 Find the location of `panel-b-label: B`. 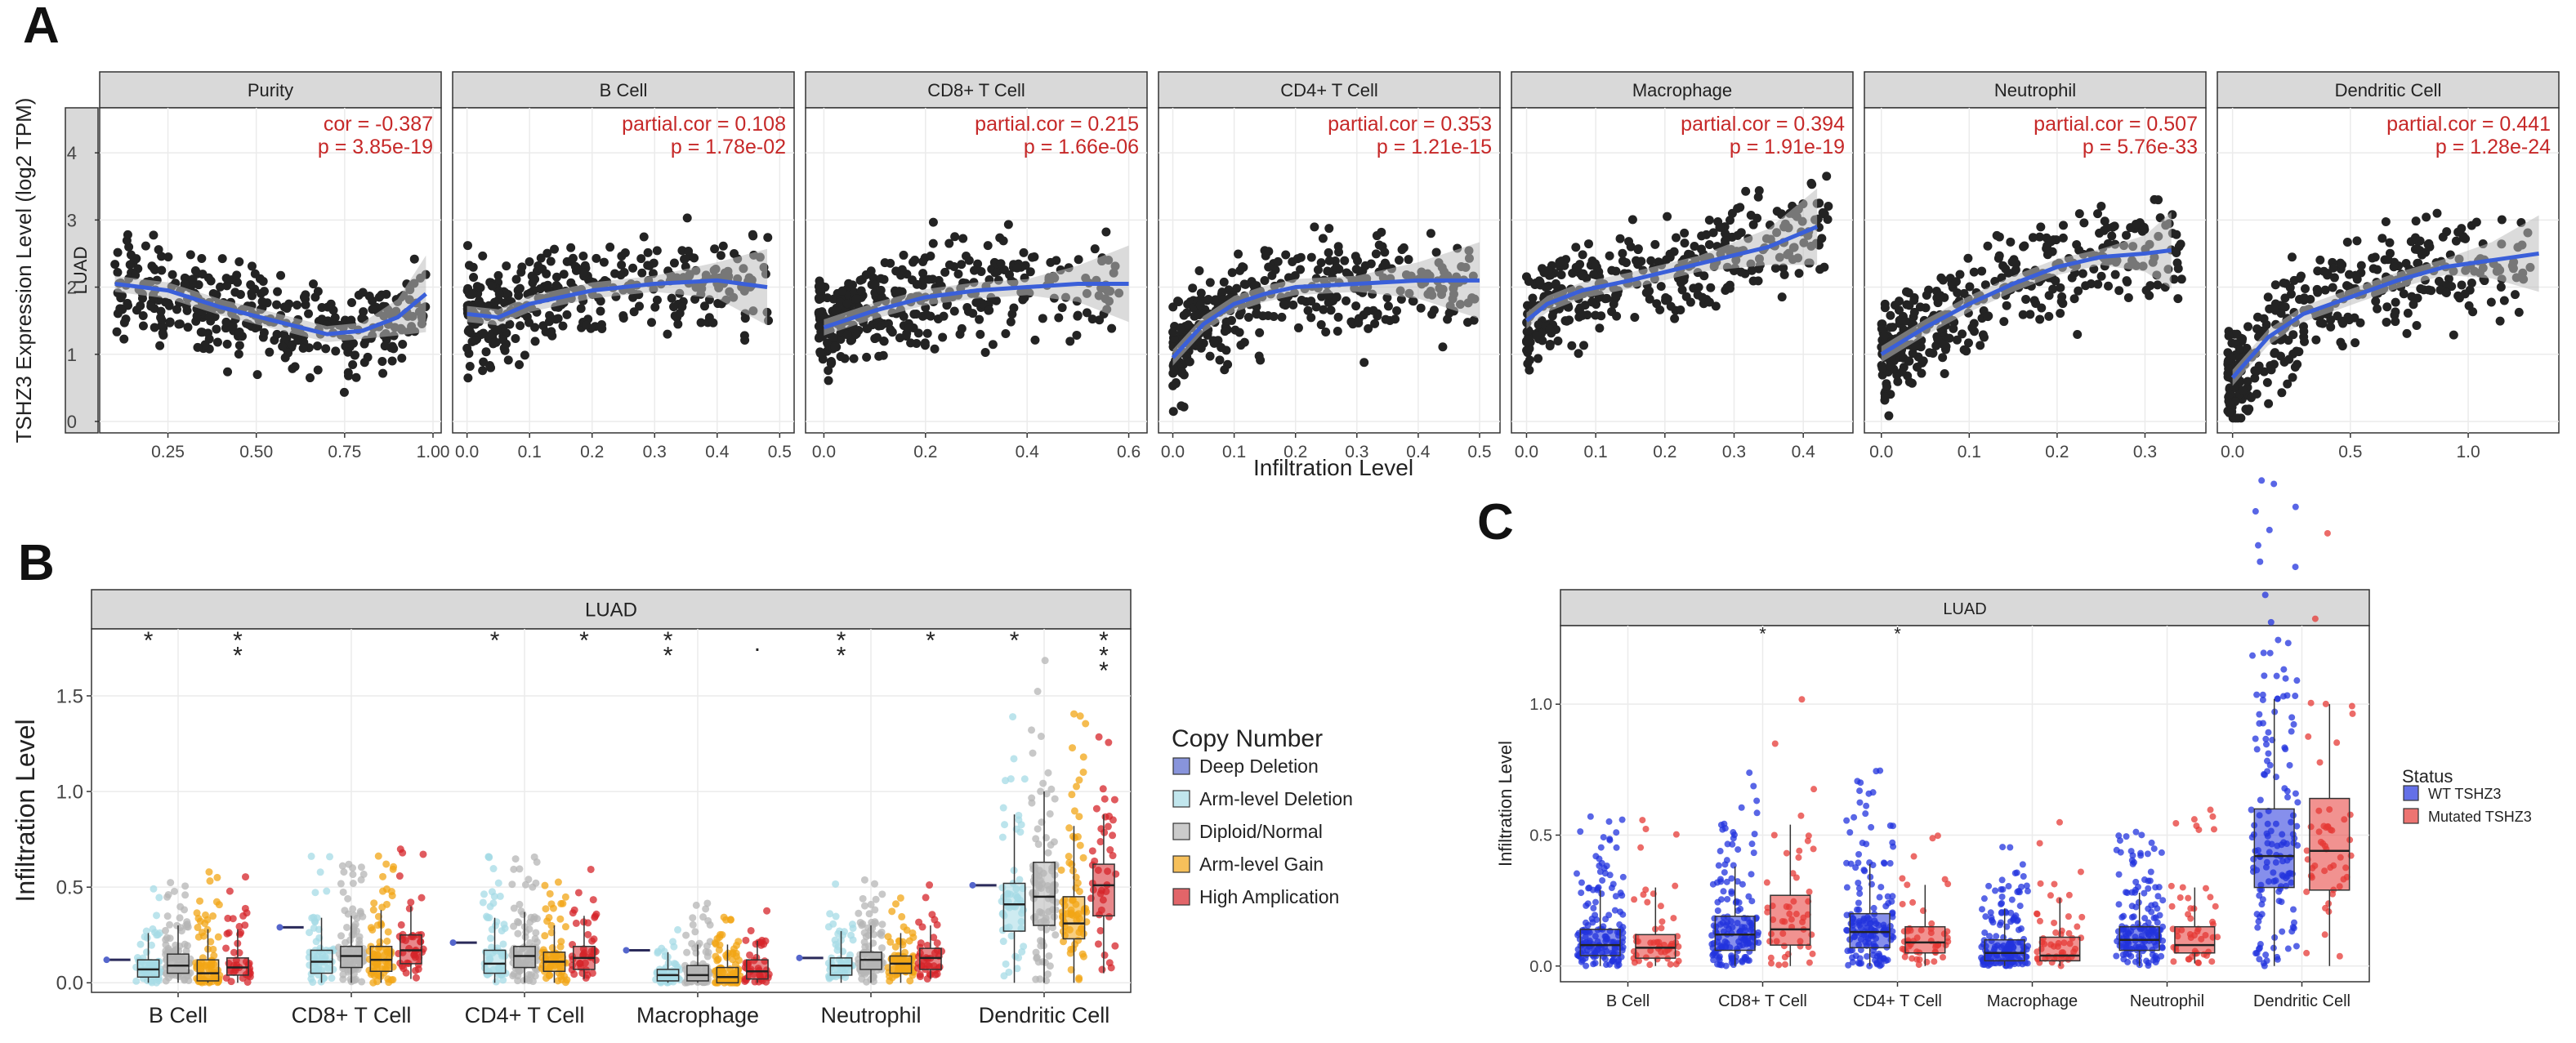

panel-b-label: B is located at coordinates (36, 563).